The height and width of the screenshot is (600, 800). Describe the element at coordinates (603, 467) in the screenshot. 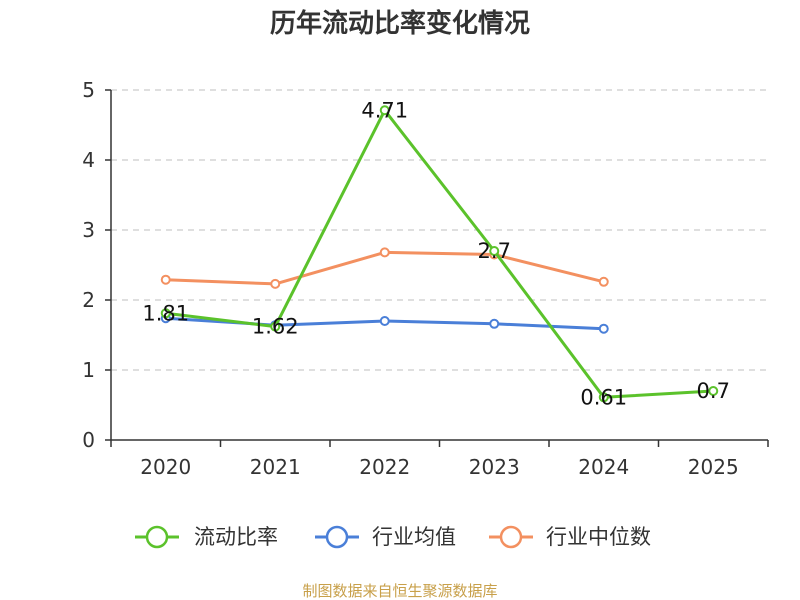

I see `x-tick-label: 2024` at that location.